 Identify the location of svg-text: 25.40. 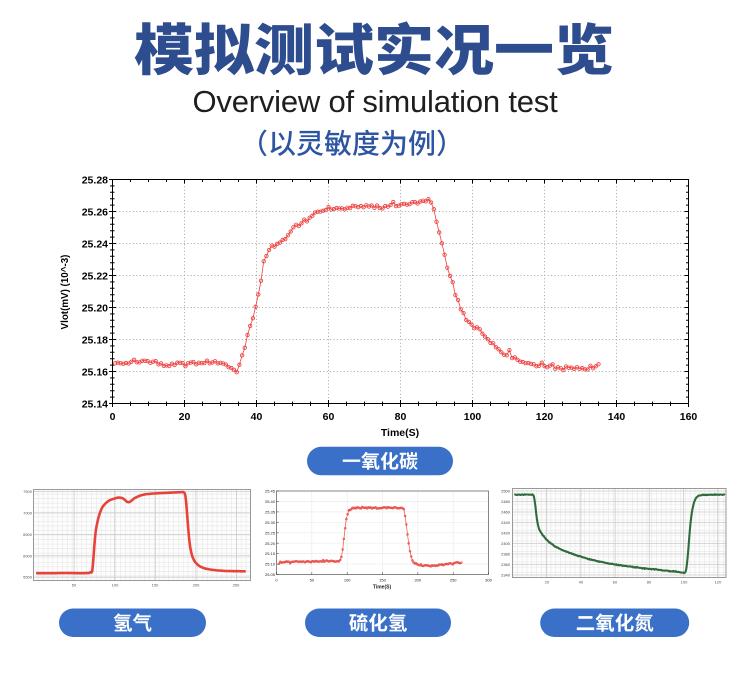
(270, 501).